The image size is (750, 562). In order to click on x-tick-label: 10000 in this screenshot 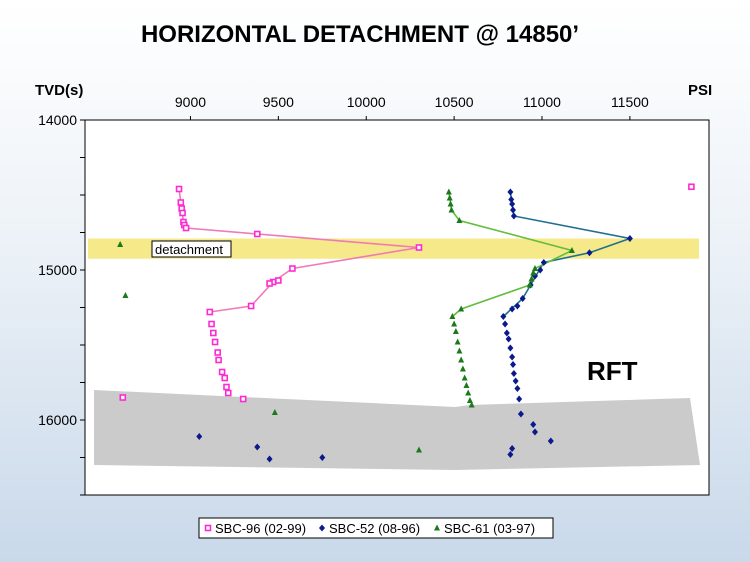, I will do `click(366, 102)`.